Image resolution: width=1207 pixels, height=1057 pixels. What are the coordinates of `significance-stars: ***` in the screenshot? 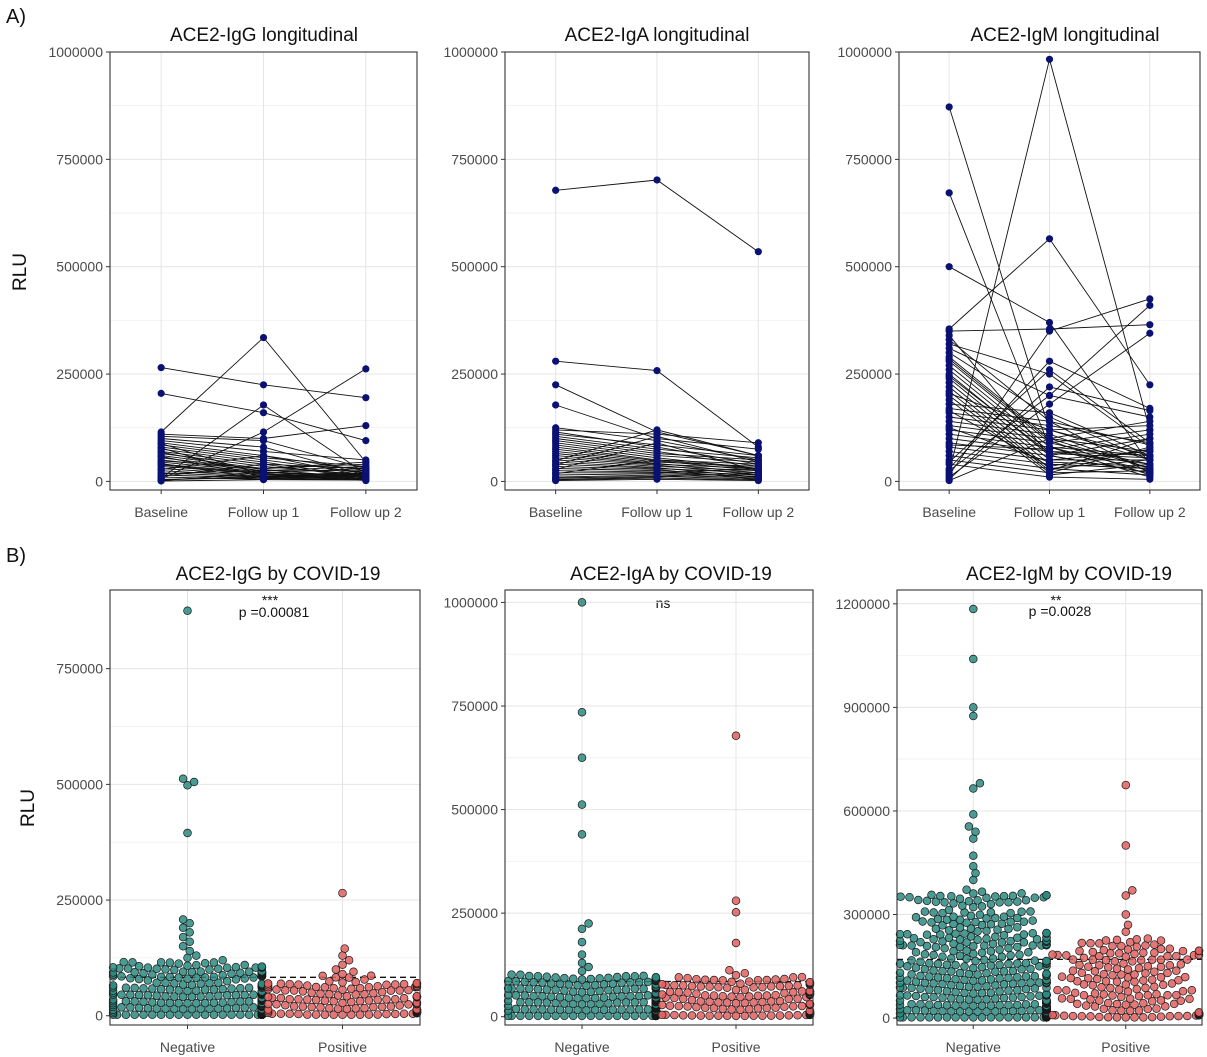 It's located at (270, 600).